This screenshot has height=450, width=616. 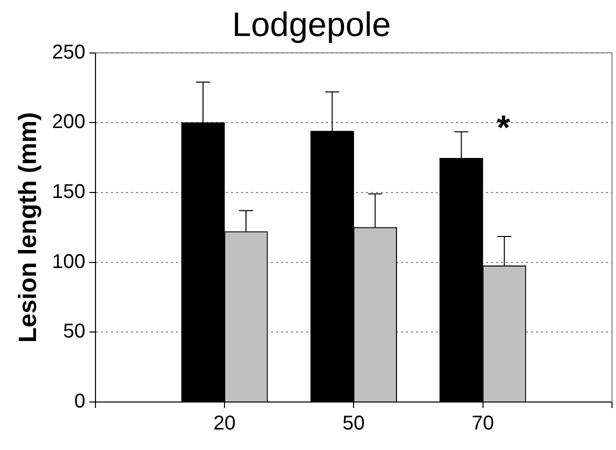 What do you see at coordinates (483, 423) in the screenshot?
I see `x-tick-label: 70` at bounding box center [483, 423].